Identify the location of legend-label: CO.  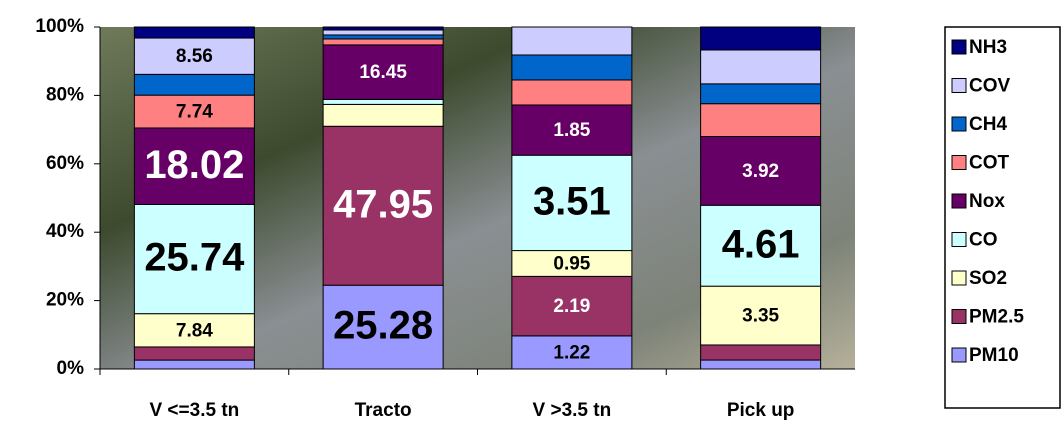
(983, 240).